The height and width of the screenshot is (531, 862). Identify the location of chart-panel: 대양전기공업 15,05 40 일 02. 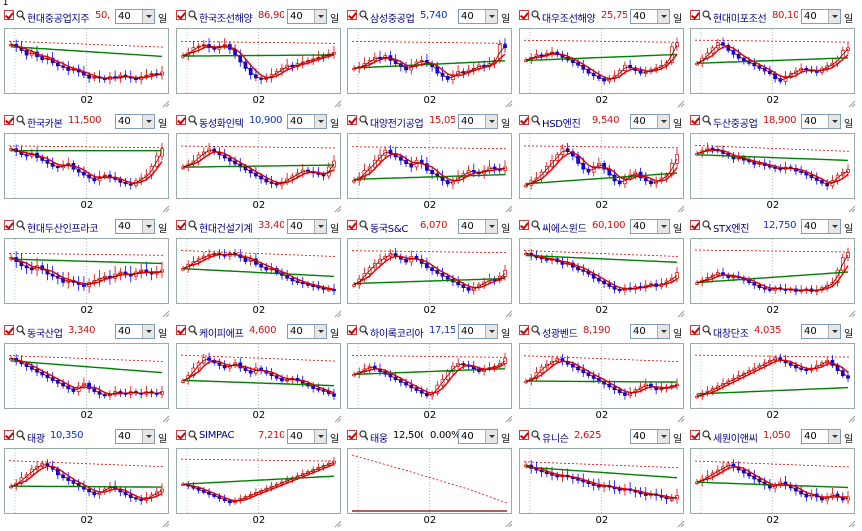
(429, 163).